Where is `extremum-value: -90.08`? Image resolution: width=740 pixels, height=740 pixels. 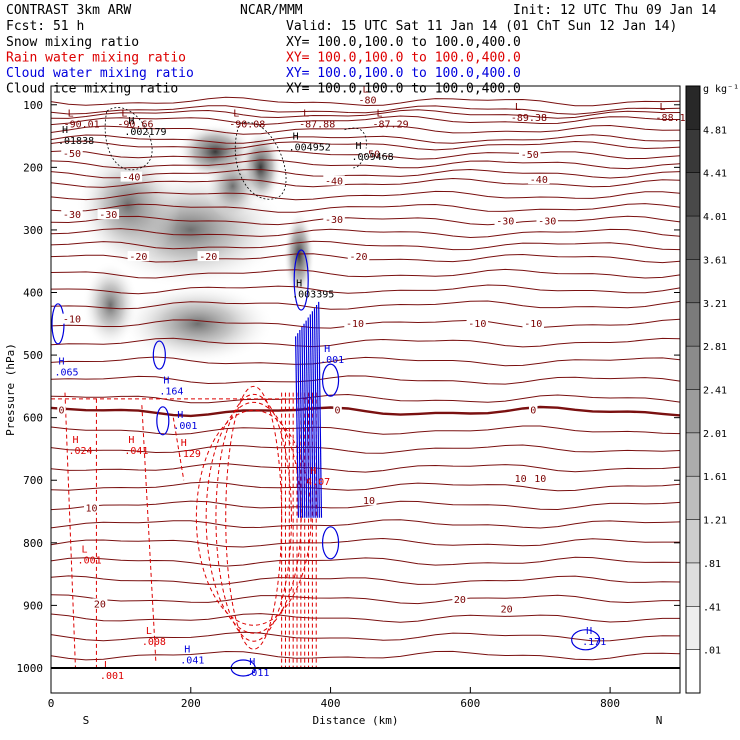 extremum-value: -90.08 is located at coordinates (247, 124).